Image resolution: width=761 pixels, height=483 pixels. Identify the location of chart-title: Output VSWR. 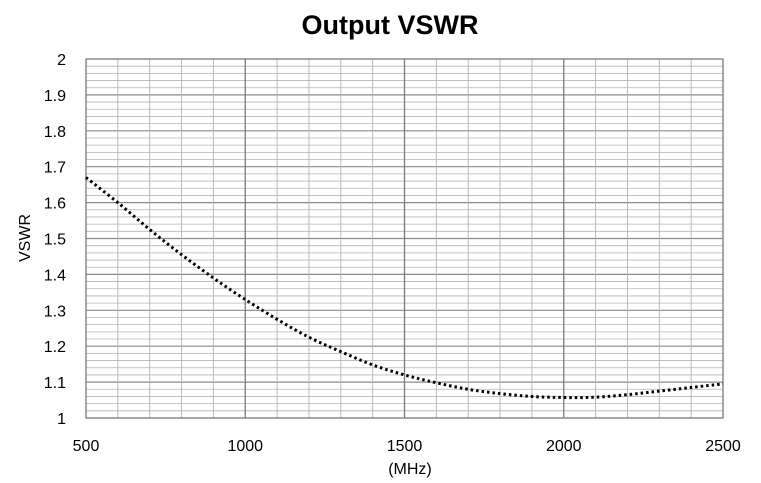
(390, 25).